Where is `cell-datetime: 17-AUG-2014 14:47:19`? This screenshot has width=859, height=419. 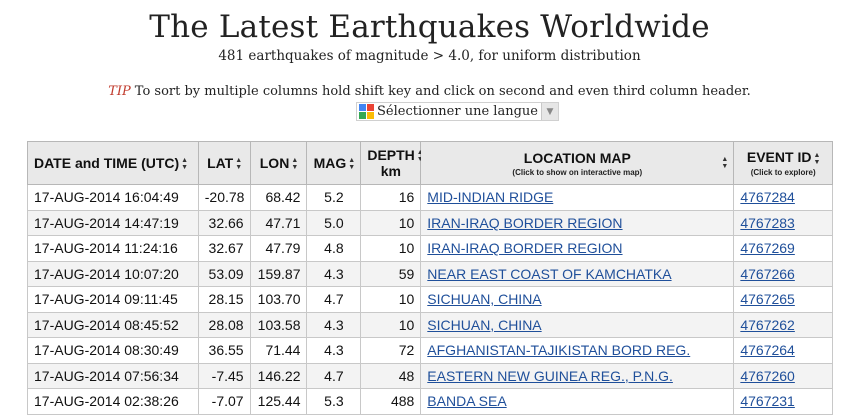
cell-datetime: 17-AUG-2014 14:47:19 is located at coordinates (113, 222).